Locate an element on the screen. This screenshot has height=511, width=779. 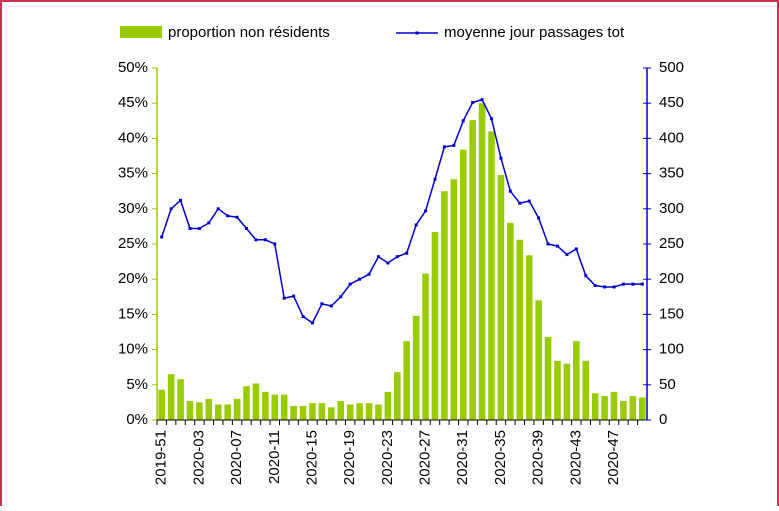
y2-tick-label: 500 is located at coordinates (671, 67).